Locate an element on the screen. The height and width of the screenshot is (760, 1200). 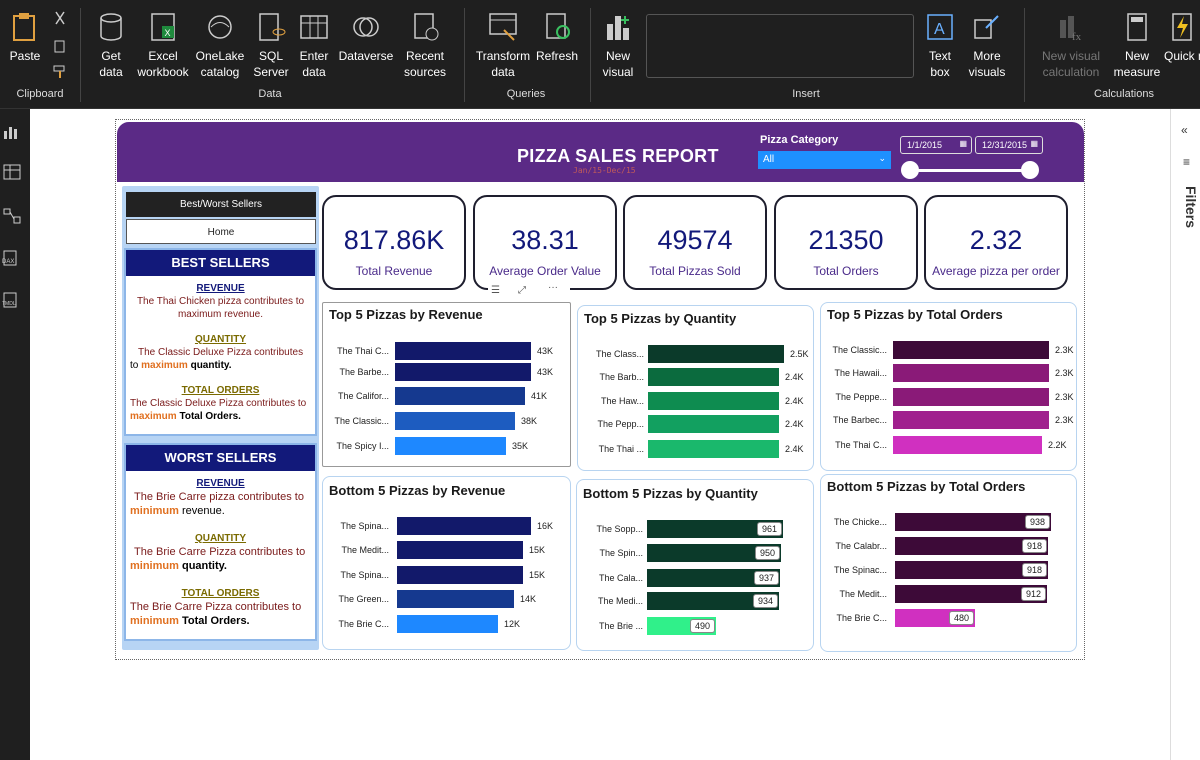
report-view-icon is located at coordinates (13, 132).